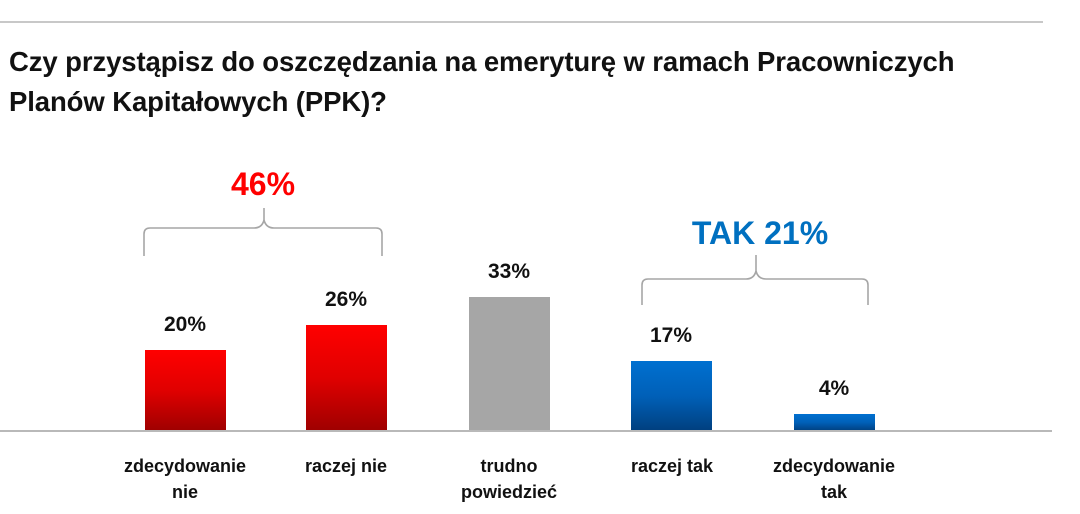 The width and height of the screenshot is (1080, 514). I want to click on category-label-line2: powiedzieć, so click(509, 492).